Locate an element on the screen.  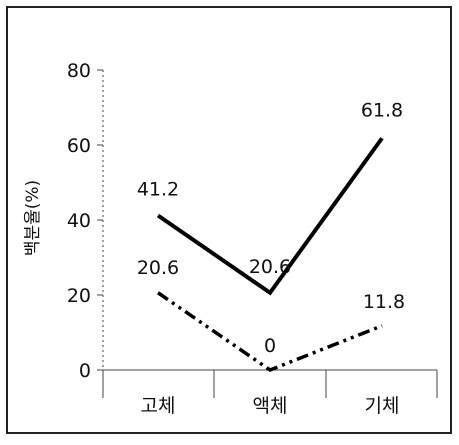
data-label: 61.8 is located at coordinates (382, 110).